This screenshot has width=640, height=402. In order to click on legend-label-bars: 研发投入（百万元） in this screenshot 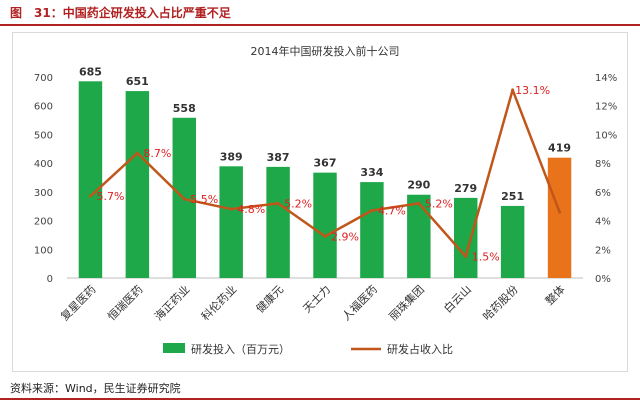, I will do `click(240, 349)`.